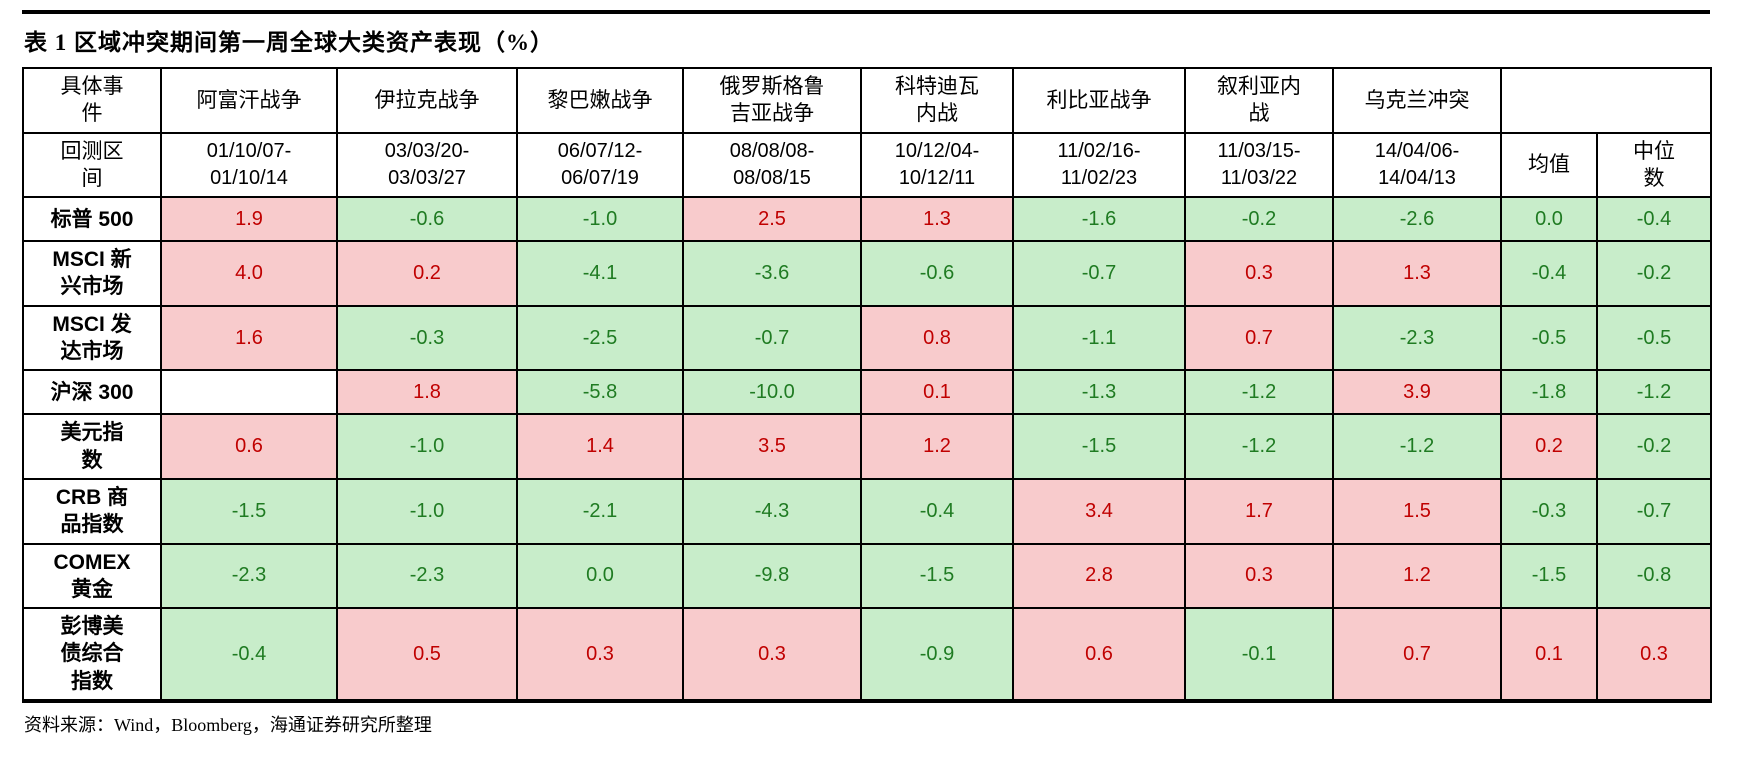 The height and width of the screenshot is (773, 1752). What do you see at coordinates (1259, 100) in the screenshot?
I see `event-header: 叙利亚内 战` at bounding box center [1259, 100].